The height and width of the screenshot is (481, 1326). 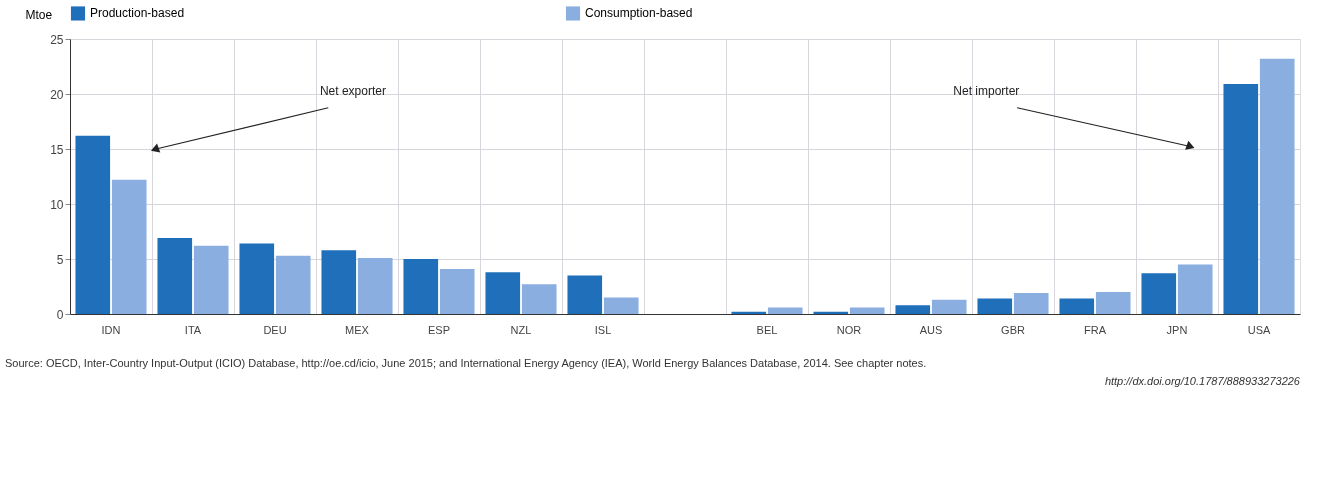 I want to click on x-tick-label: NOR, so click(x=849, y=329).